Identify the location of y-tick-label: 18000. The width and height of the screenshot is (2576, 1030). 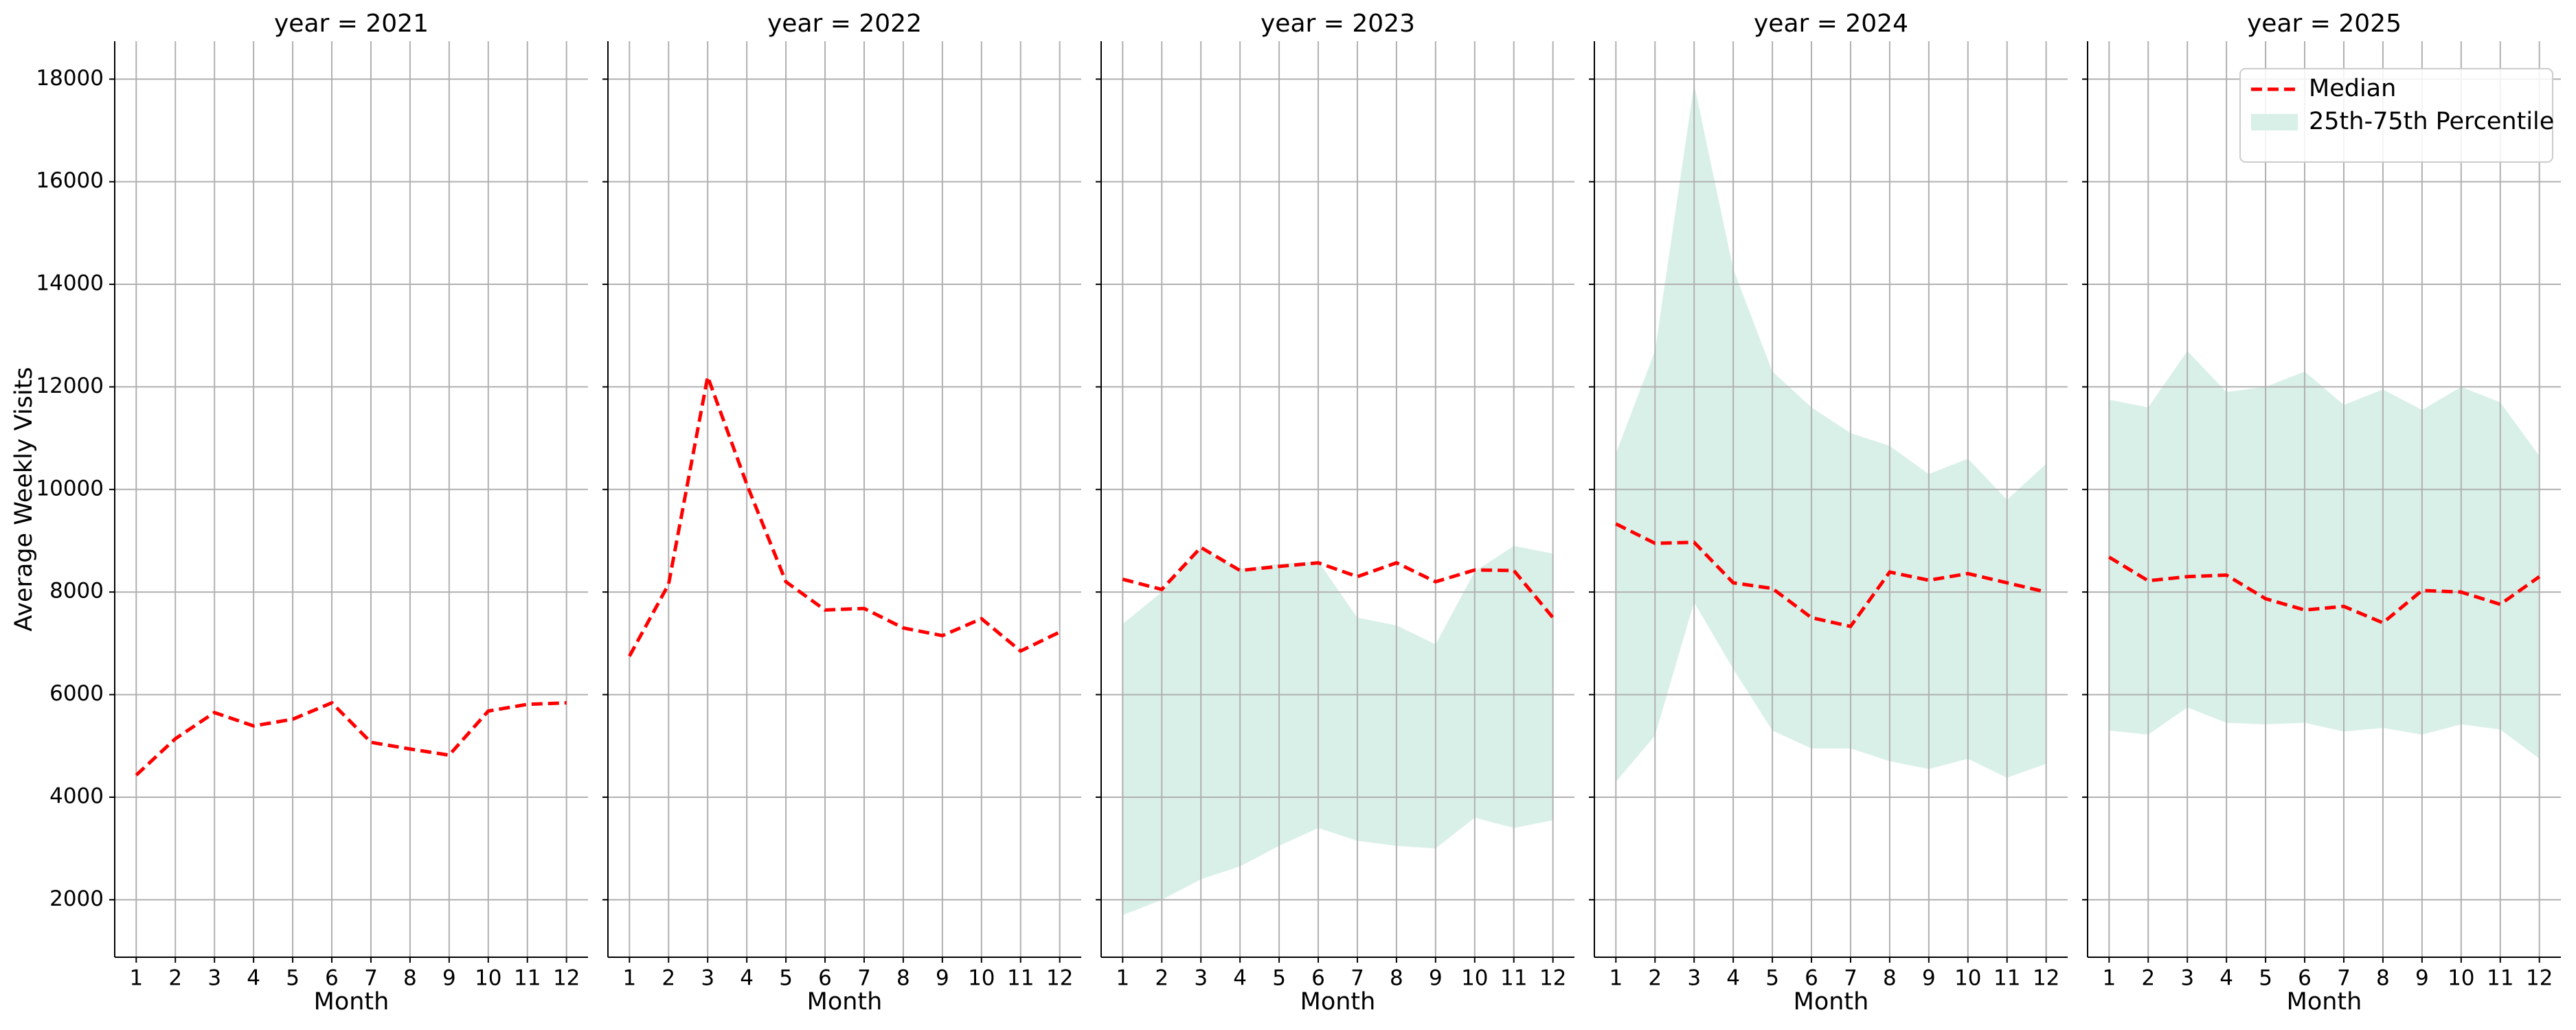
(70, 78).